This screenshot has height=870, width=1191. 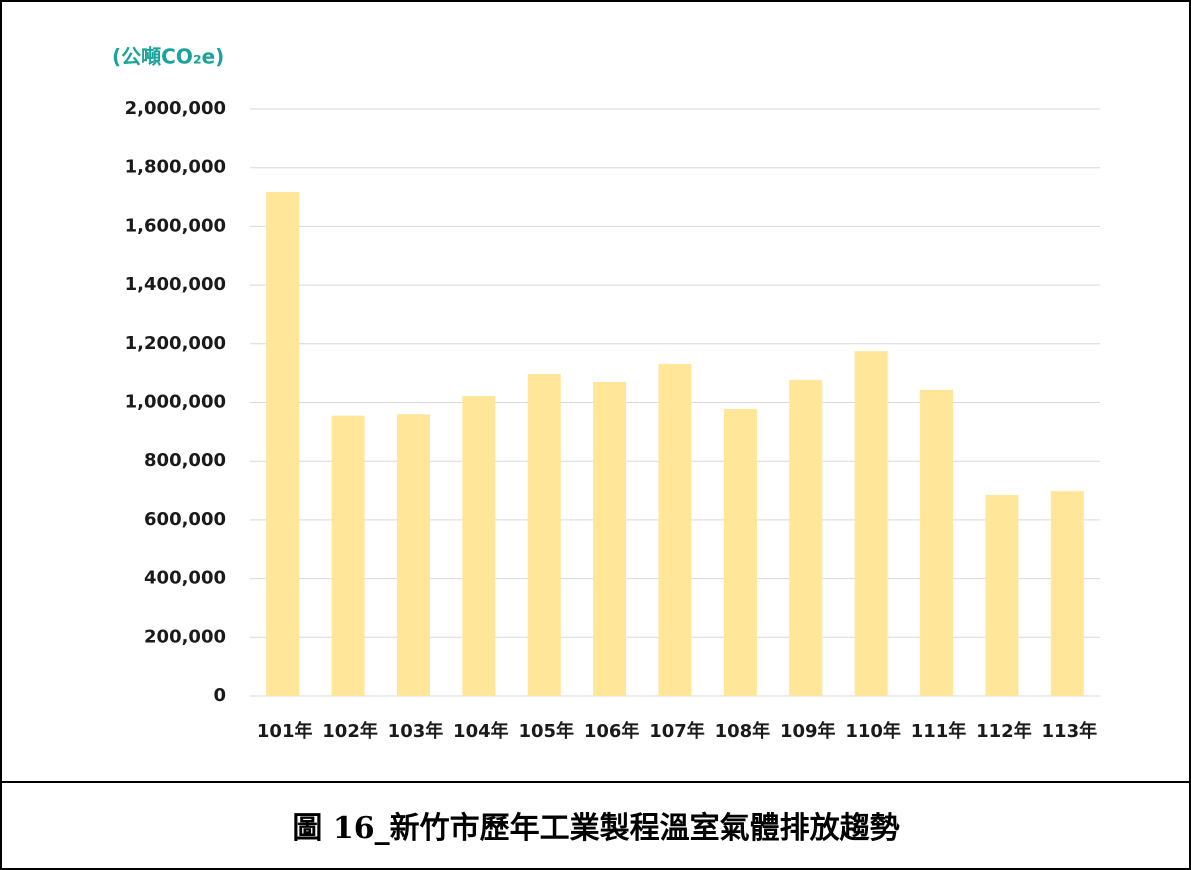 I want to click on x-tick-label: 102年, so click(x=350, y=731).